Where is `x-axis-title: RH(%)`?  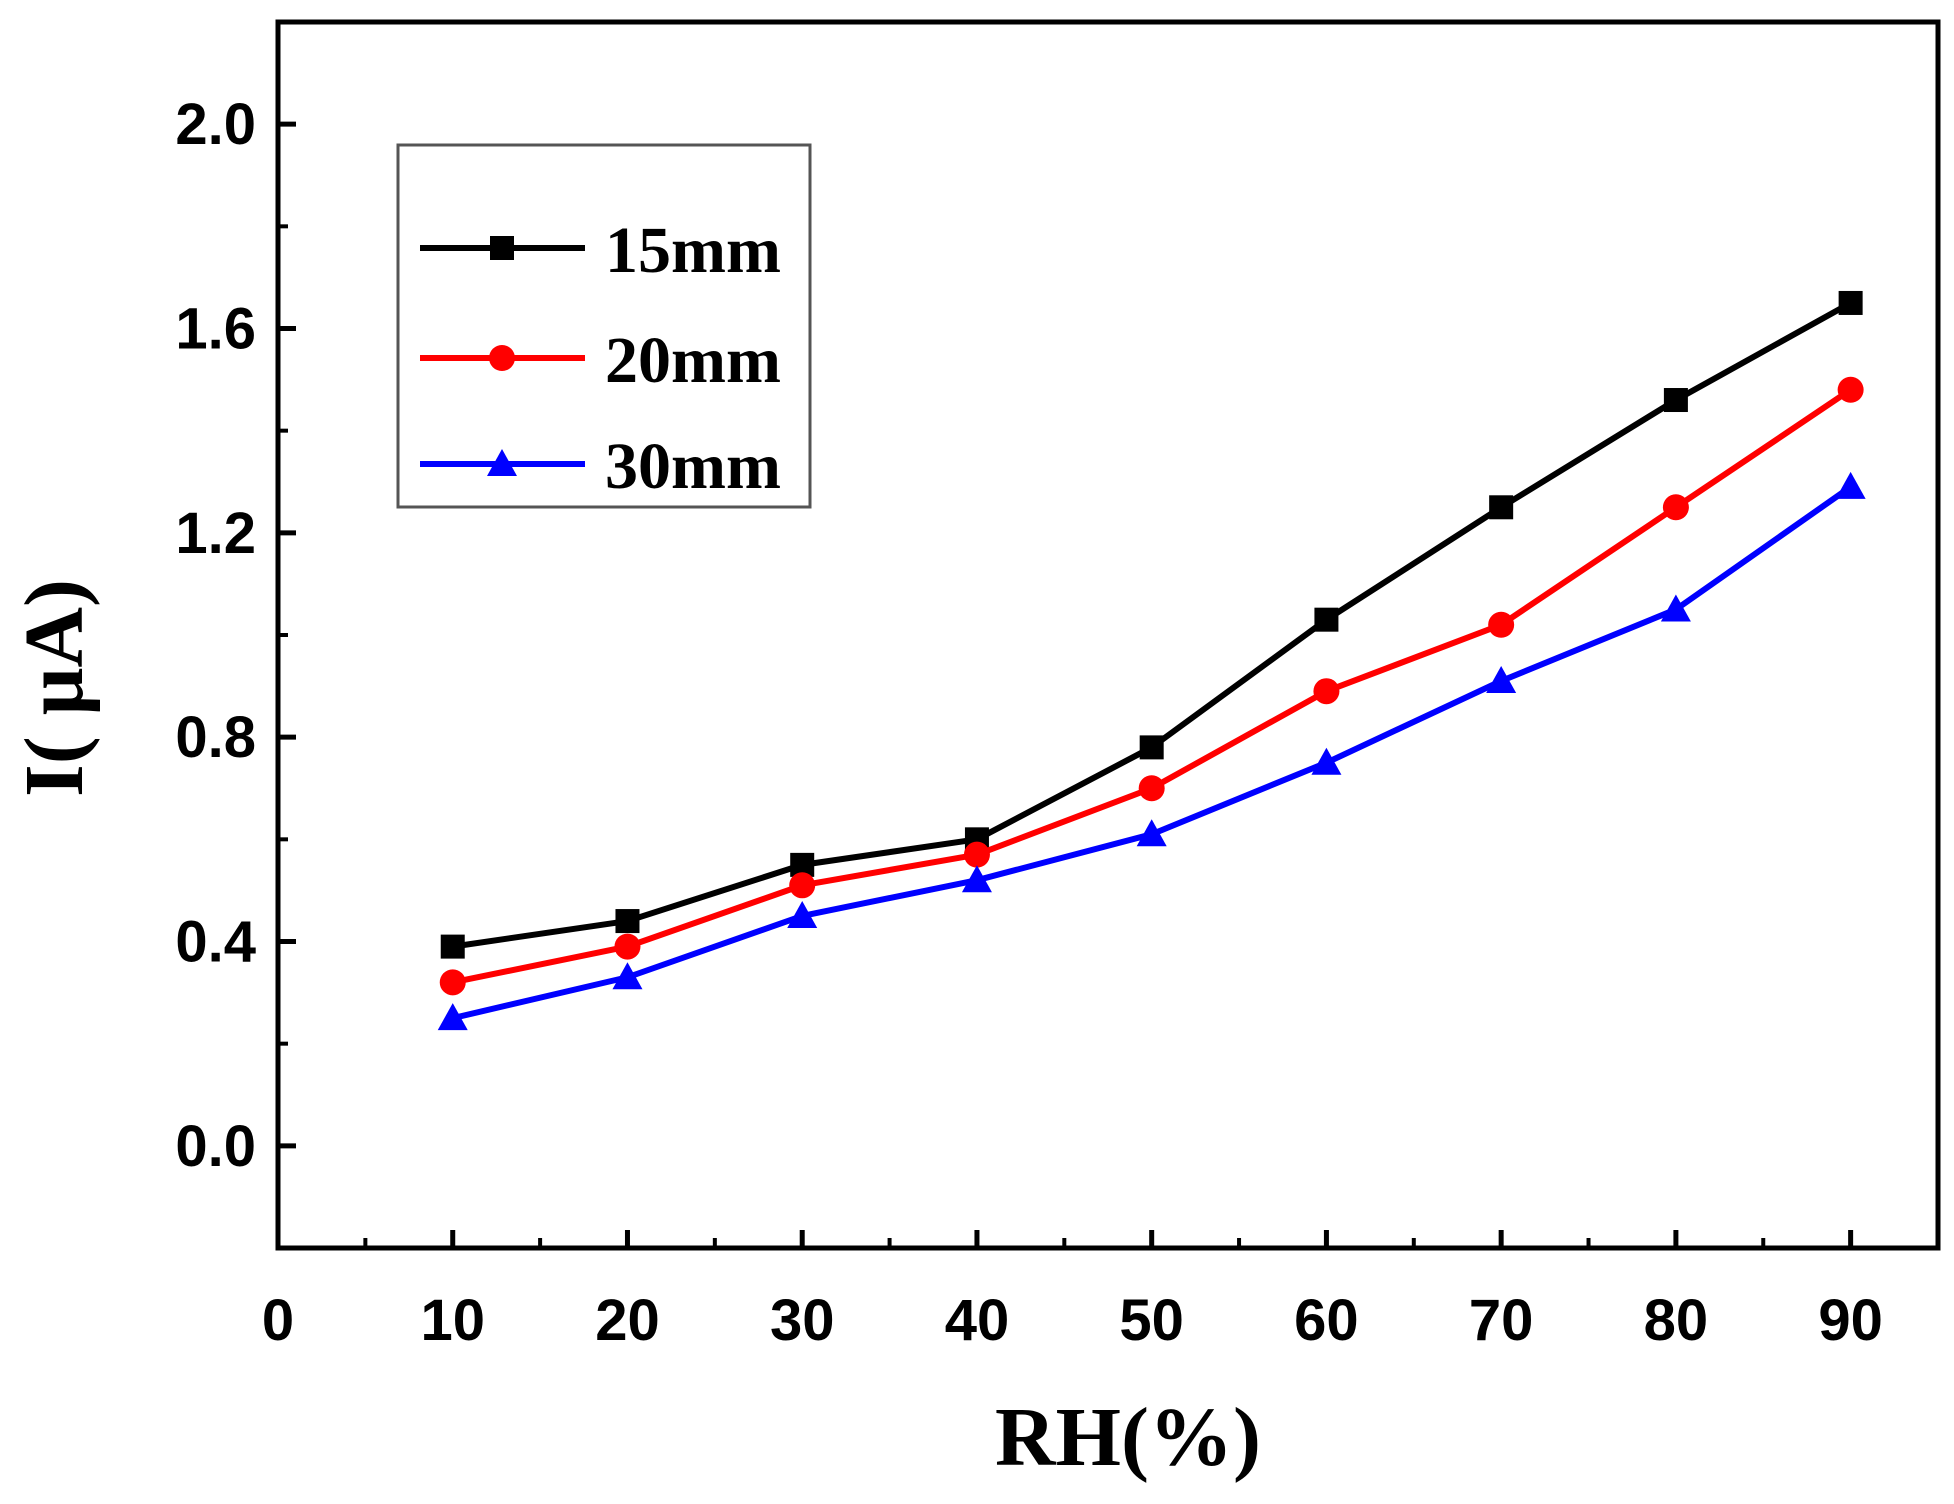
x-axis-title: RH(%) is located at coordinates (1128, 1437).